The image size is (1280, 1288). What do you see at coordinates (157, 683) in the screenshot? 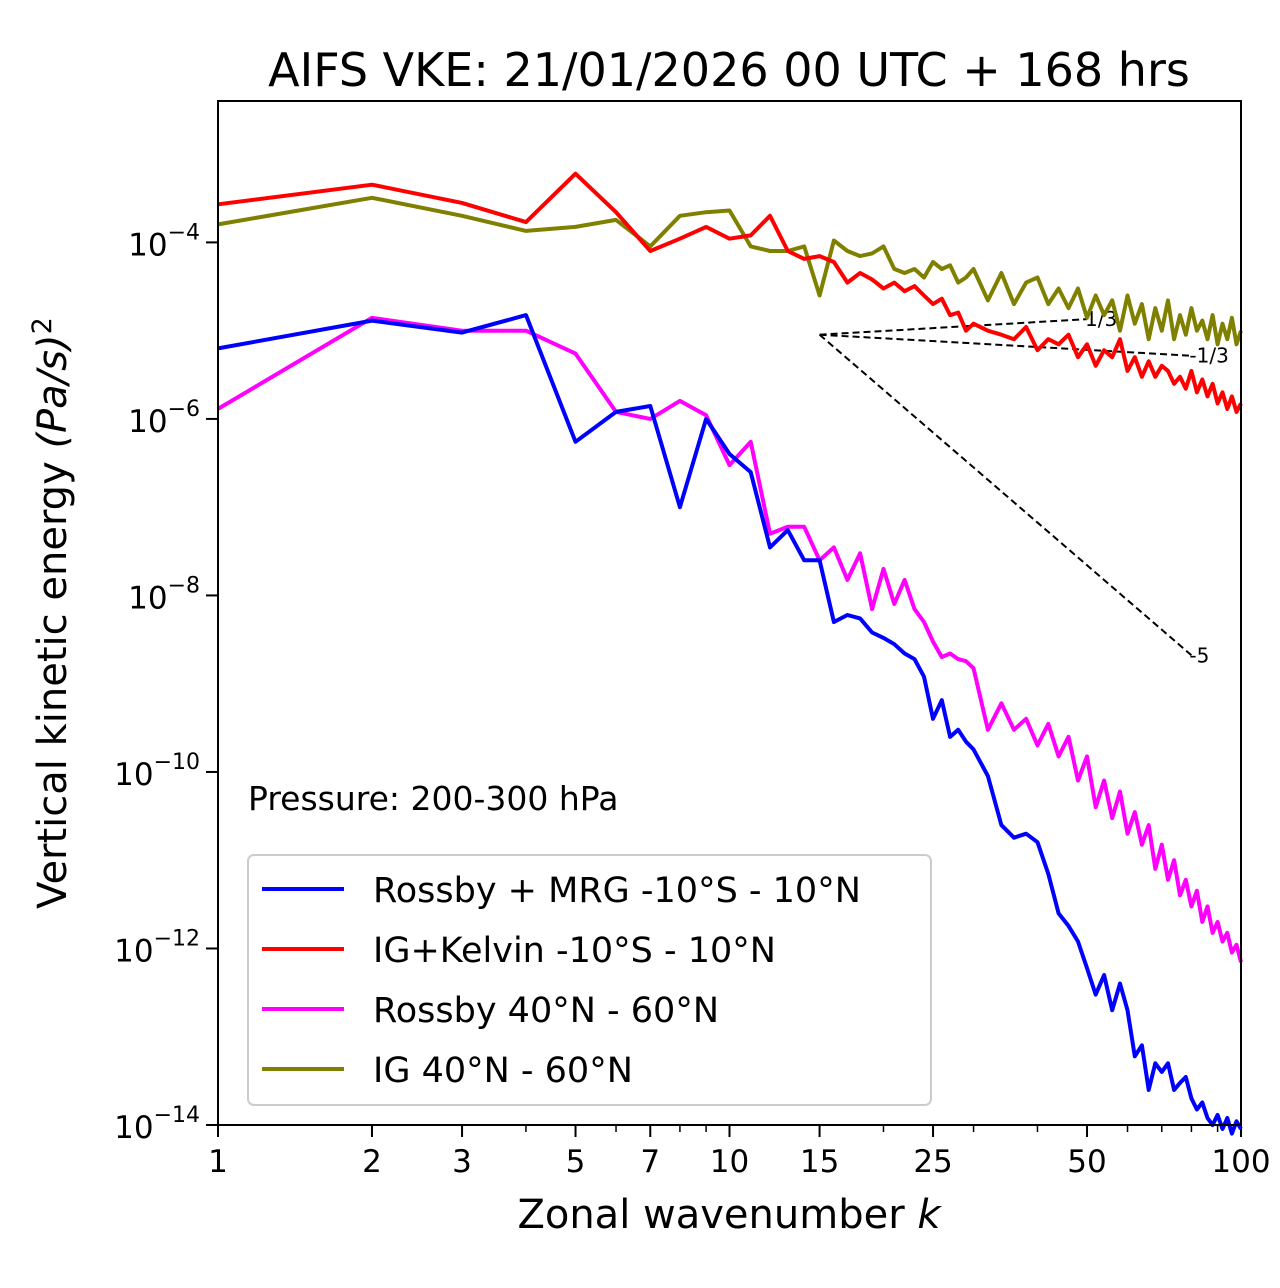
I see `y-tick-labels: 10⁻⁴ 10⁻⁶ 10⁻⁸ 10⁻¹⁰ 10⁻¹² 10⁻¹⁴` at bounding box center [157, 683].